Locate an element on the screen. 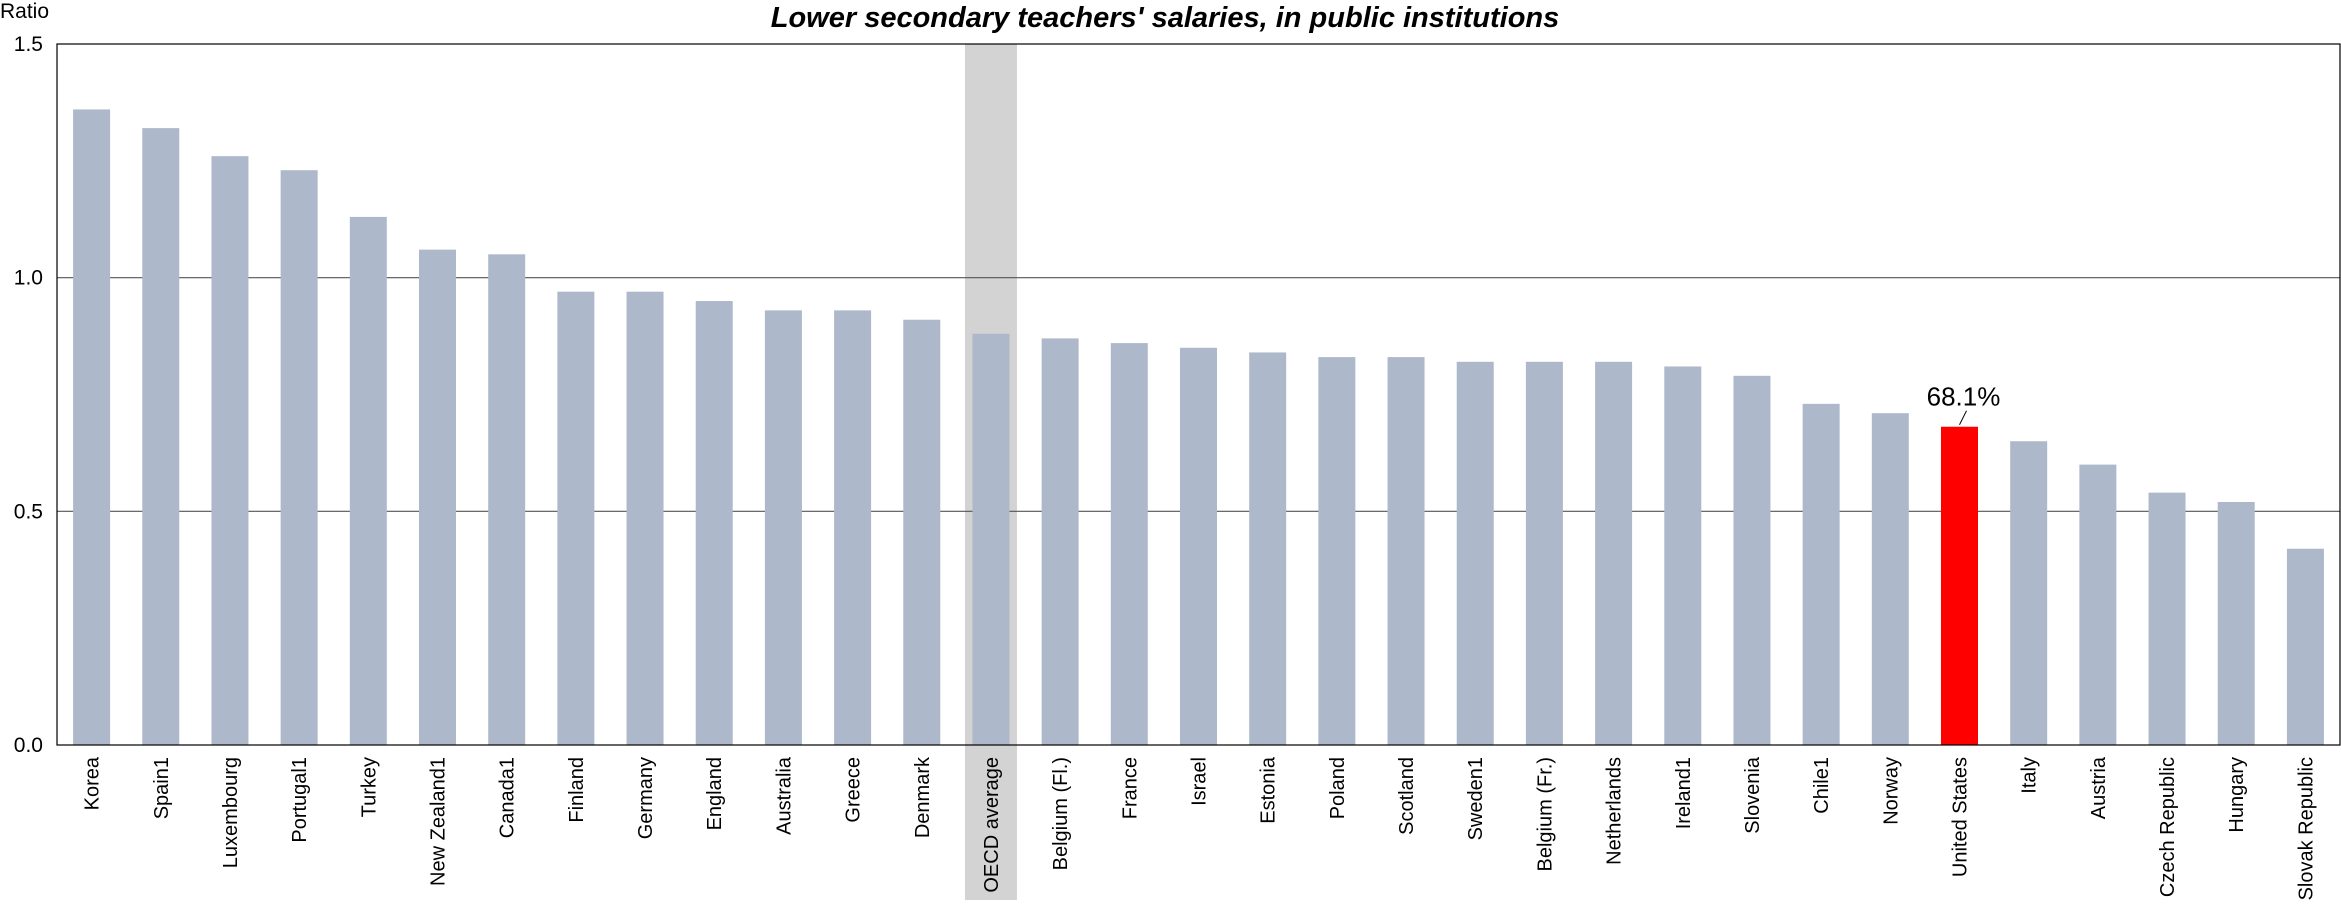 The height and width of the screenshot is (912, 2341). annotation-leader is located at coordinates (1963, 417).